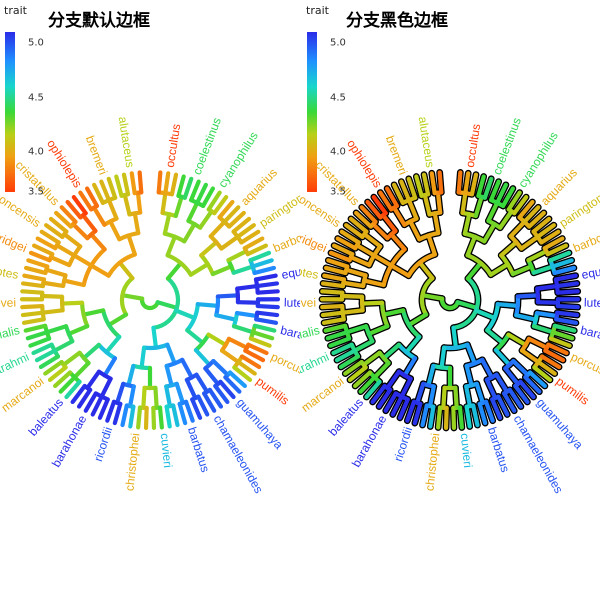 The image size is (600, 600). Describe the element at coordinates (584, 364) in the screenshot. I see `tip-label: porcus` at that location.